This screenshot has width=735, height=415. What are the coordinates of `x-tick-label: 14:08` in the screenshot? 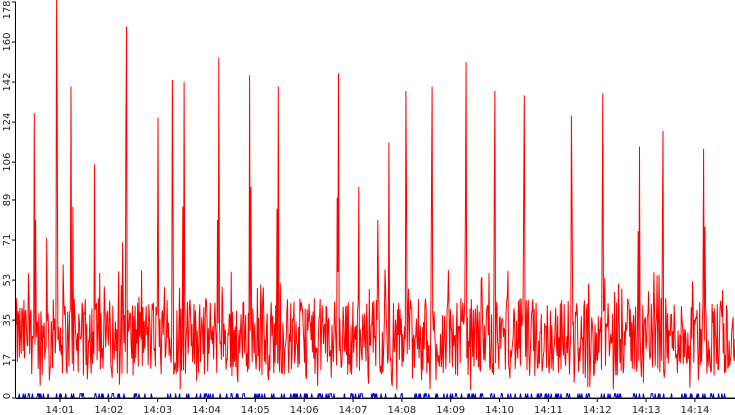 It's located at (401, 410).